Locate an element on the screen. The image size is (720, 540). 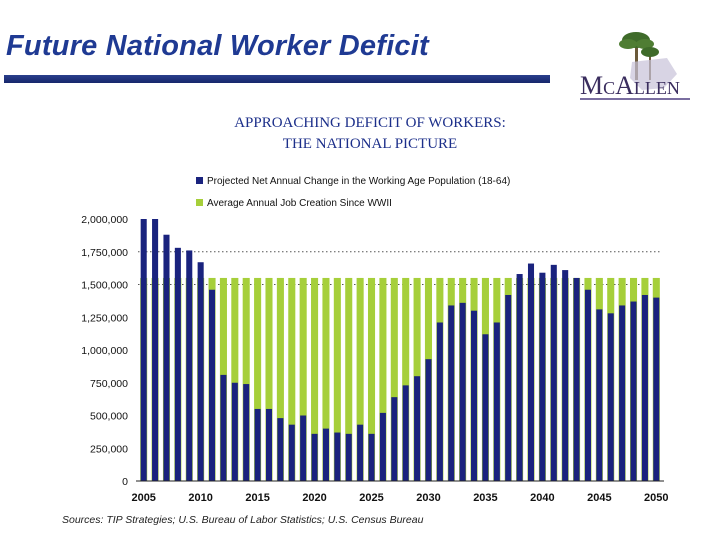
x-tick-label: 2020 is located at coordinates (314, 498).